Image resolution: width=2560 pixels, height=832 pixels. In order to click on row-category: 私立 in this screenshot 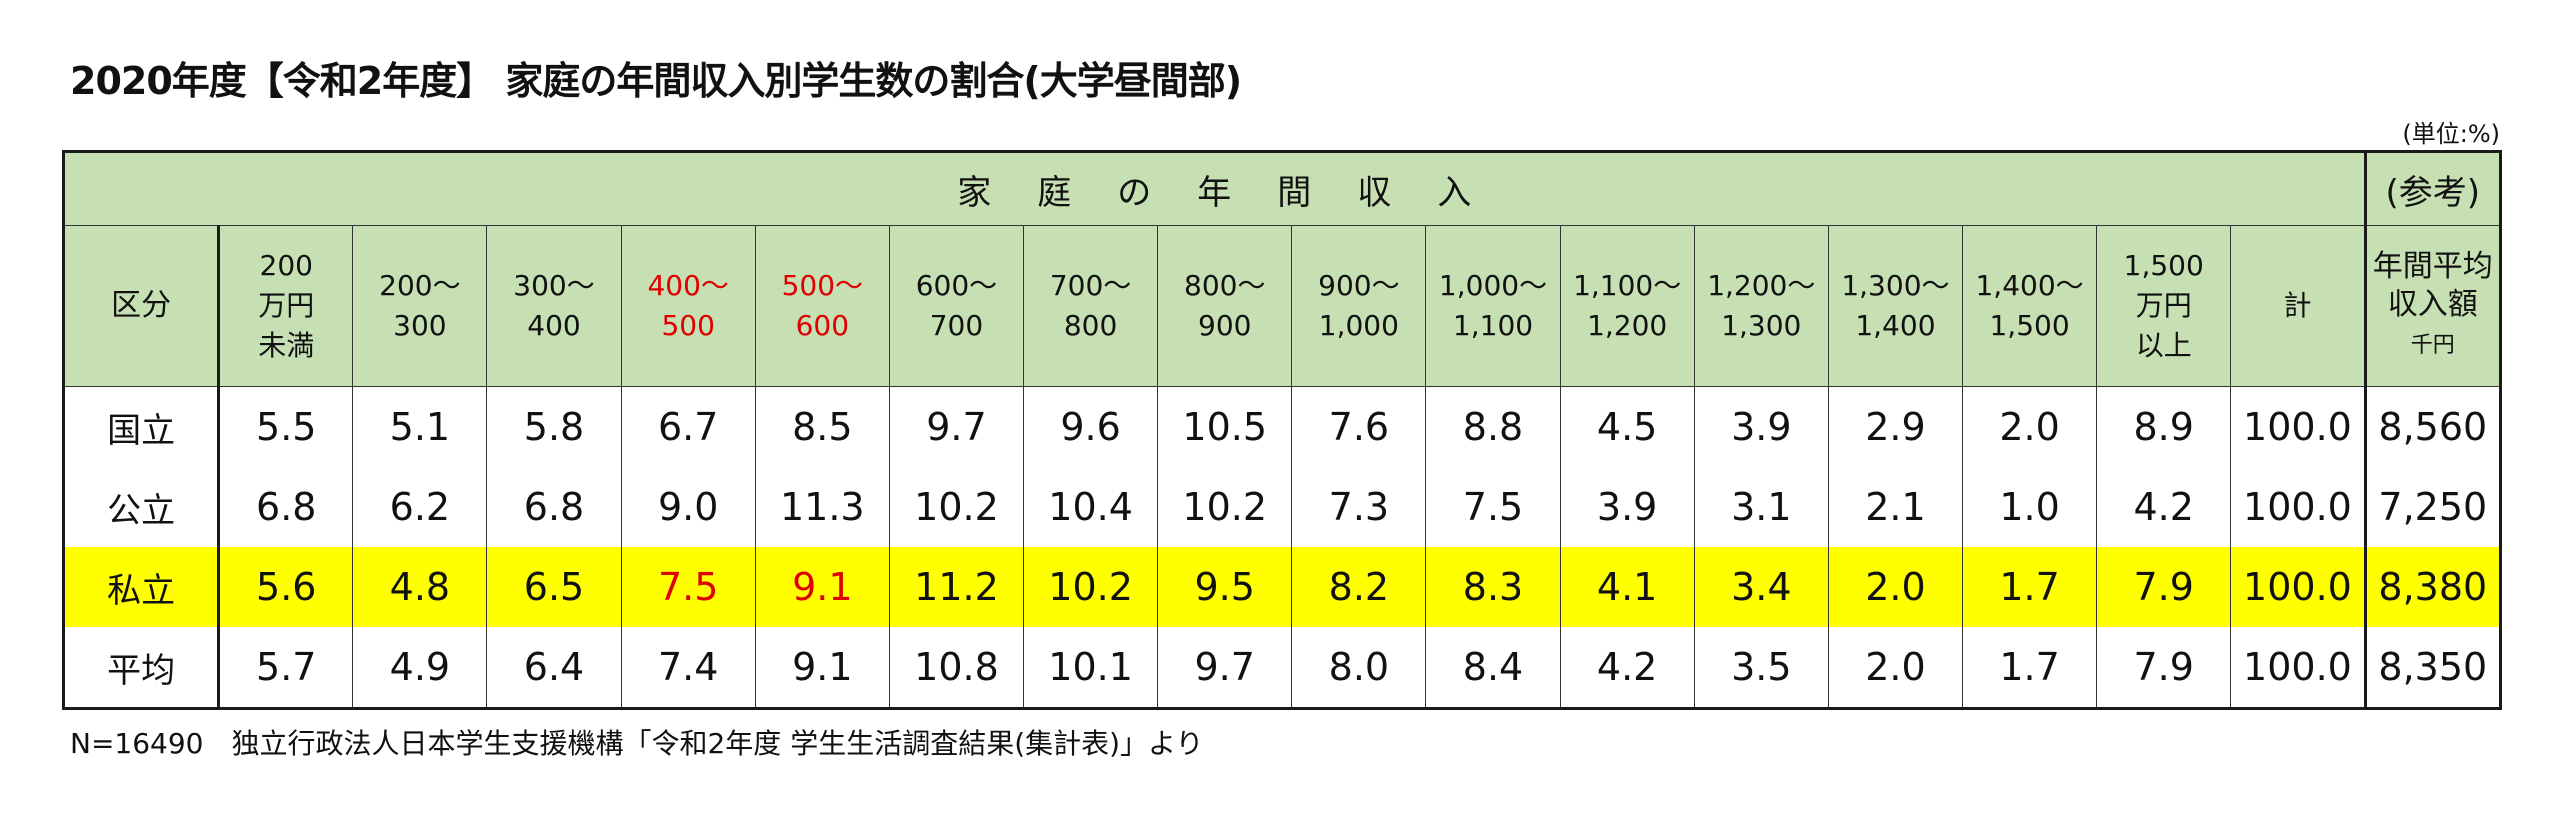, I will do `click(141, 587)`.